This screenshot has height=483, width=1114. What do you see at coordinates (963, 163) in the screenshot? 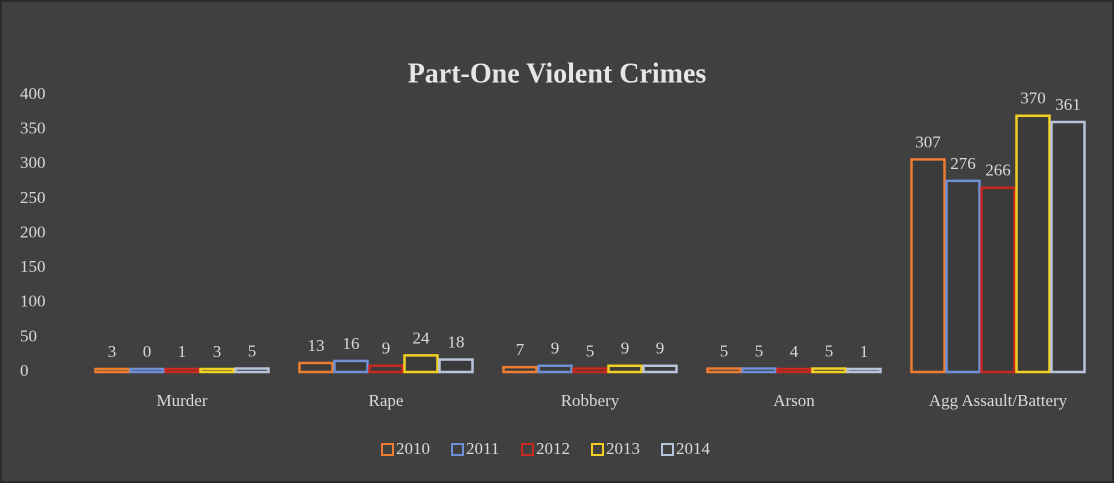
I see `data-label: 276` at bounding box center [963, 163].